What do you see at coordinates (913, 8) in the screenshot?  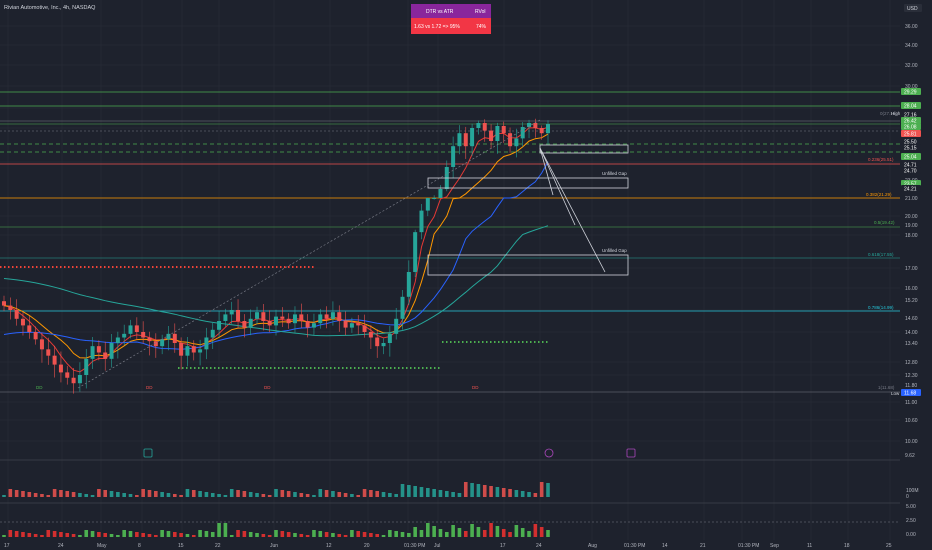 I see `currency-badge: USD` at bounding box center [913, 8].